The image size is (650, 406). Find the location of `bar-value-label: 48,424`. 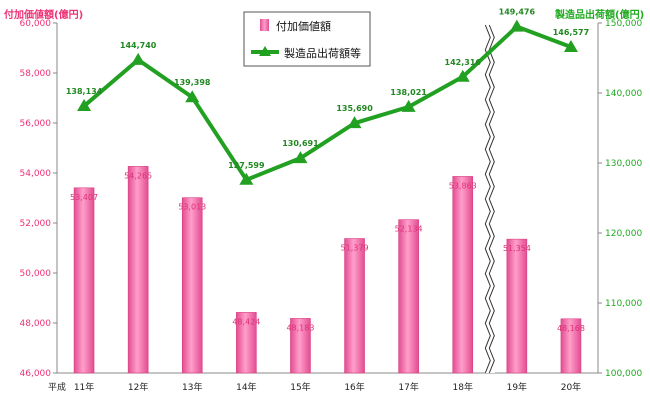

bar-value-label: 48,424 is located at coordinates (246, 321).